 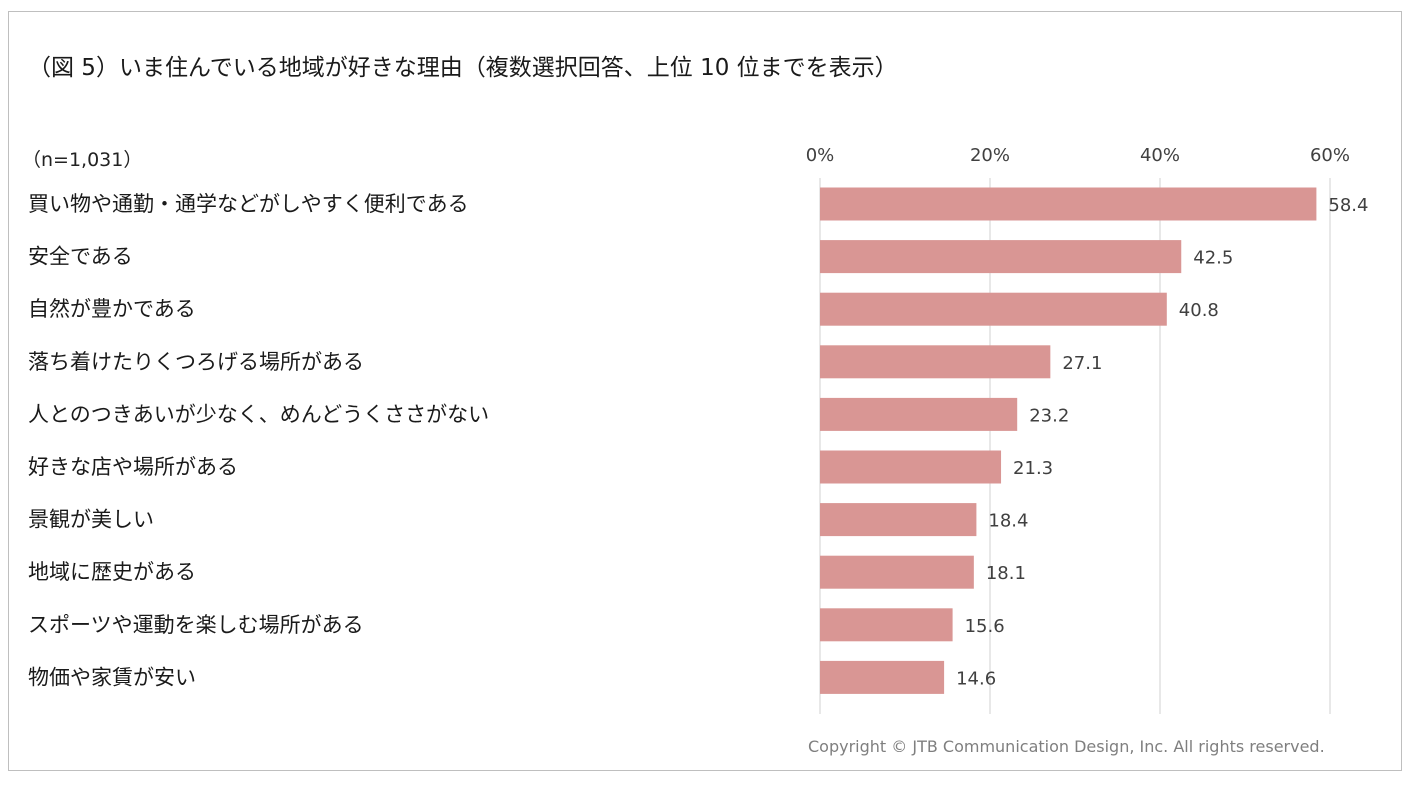 What do you see at coordinates (112, 677) in the screenshot?
I see `category-label: 物価や家賃が安い` at bounding box center [112, 677].